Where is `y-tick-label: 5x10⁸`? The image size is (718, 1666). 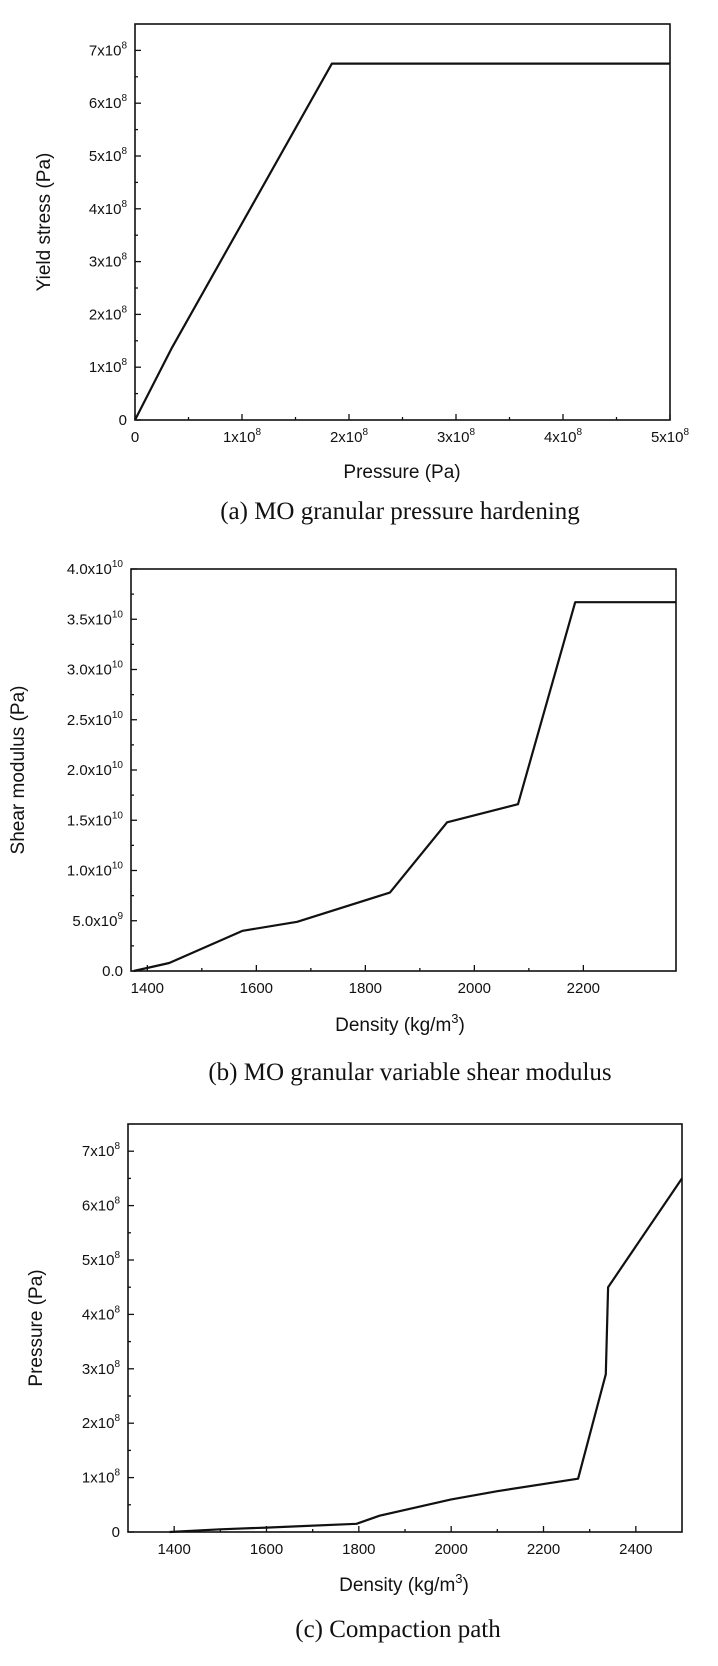
y-tick-label: 5x10⁸ is located at coordinates (101, 1259).